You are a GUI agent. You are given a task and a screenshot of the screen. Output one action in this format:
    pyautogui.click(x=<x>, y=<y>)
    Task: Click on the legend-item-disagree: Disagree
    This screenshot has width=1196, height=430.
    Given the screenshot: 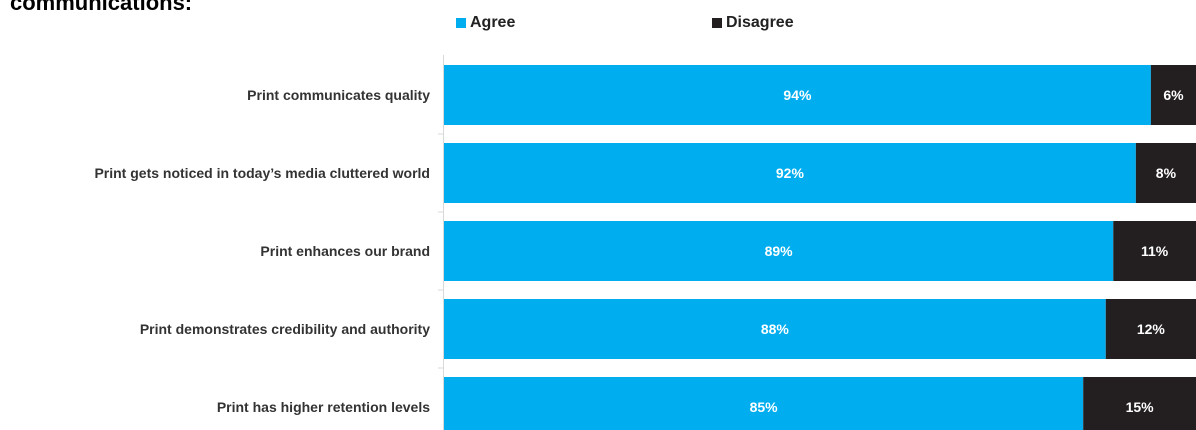 What is the action you would take?
    pyautogui.click(x=753, y=23)
    